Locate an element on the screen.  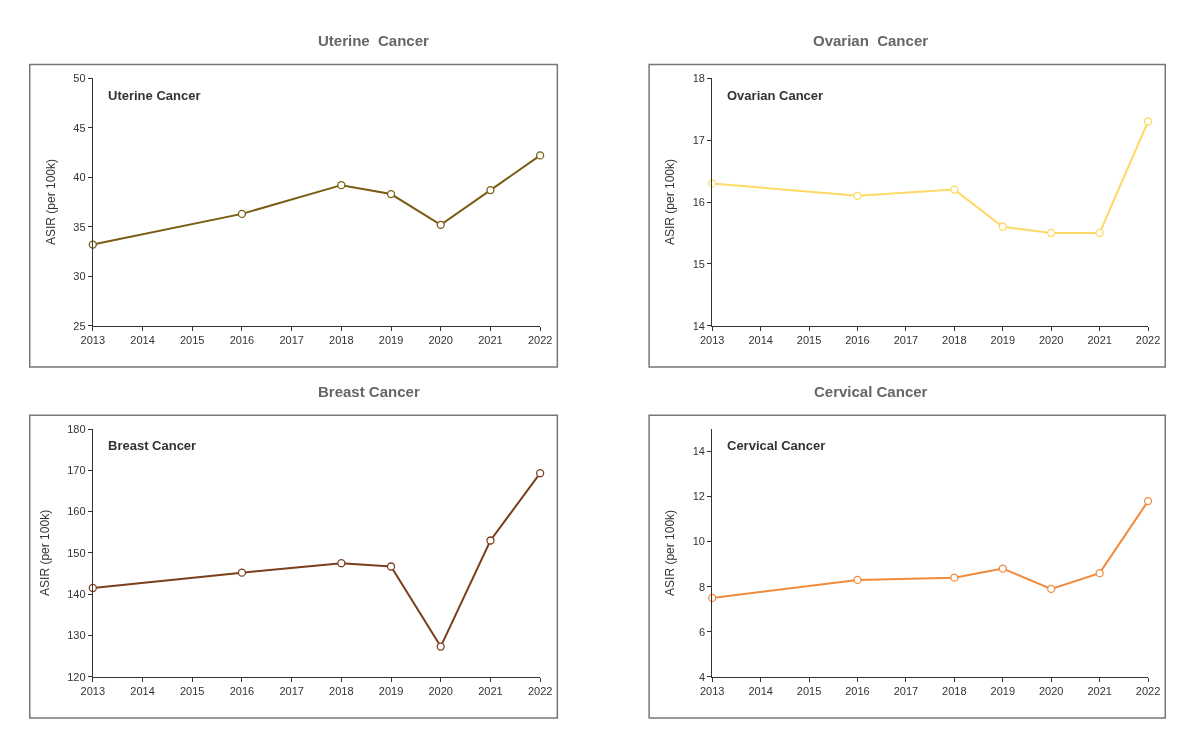
y-tick-label: 16 is located at coordinates (698, 201).